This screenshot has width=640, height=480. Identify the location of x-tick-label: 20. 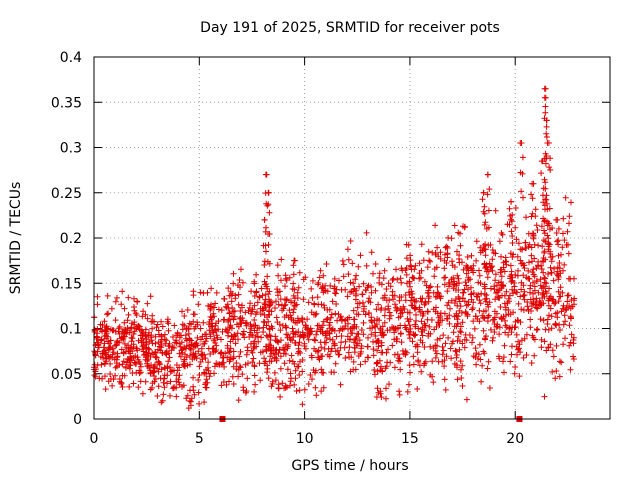
(515, 439).